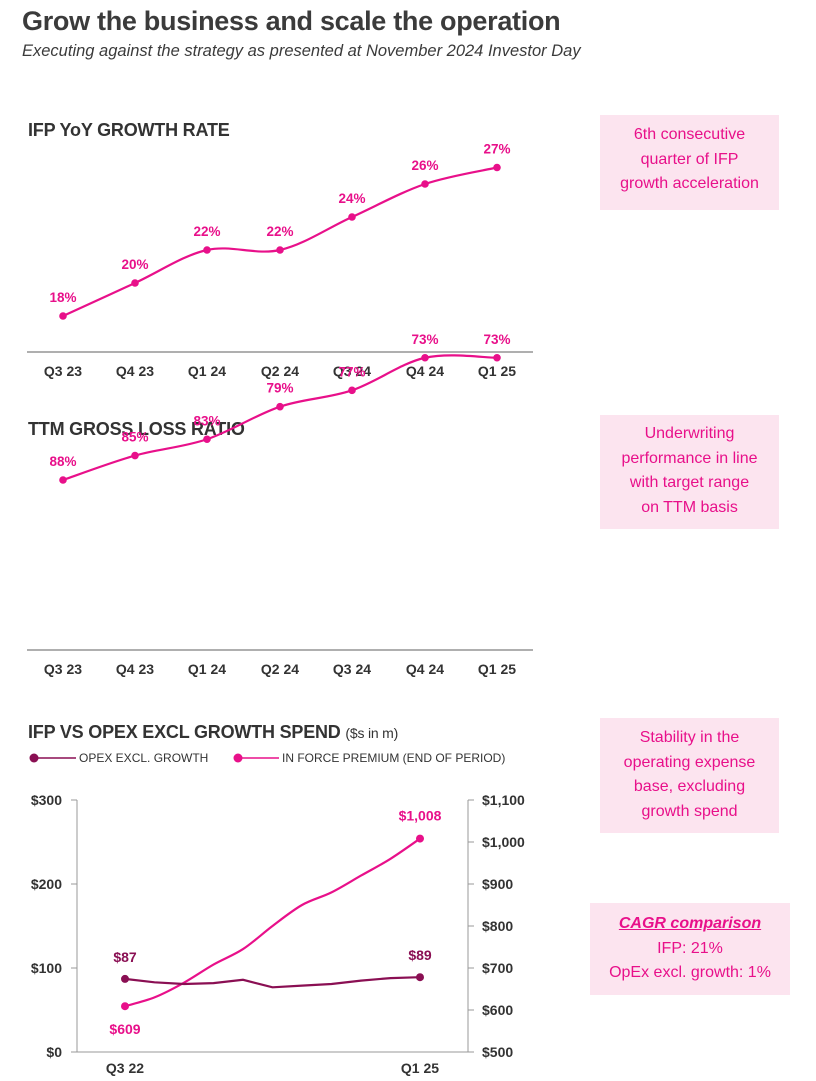  What do you see at coordinates (689, 159) in the screenshot?
I see `callout-line: quarter of IFP` at bounding box center [689, 159].